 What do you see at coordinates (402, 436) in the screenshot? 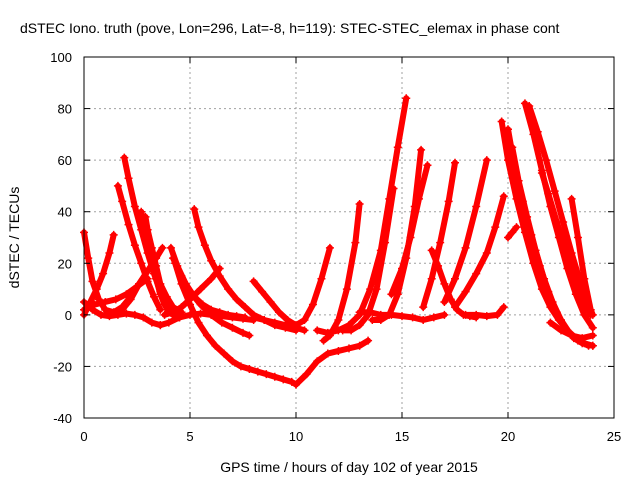
I see `x-tick-label: 15` at bounding box center [402, 436].